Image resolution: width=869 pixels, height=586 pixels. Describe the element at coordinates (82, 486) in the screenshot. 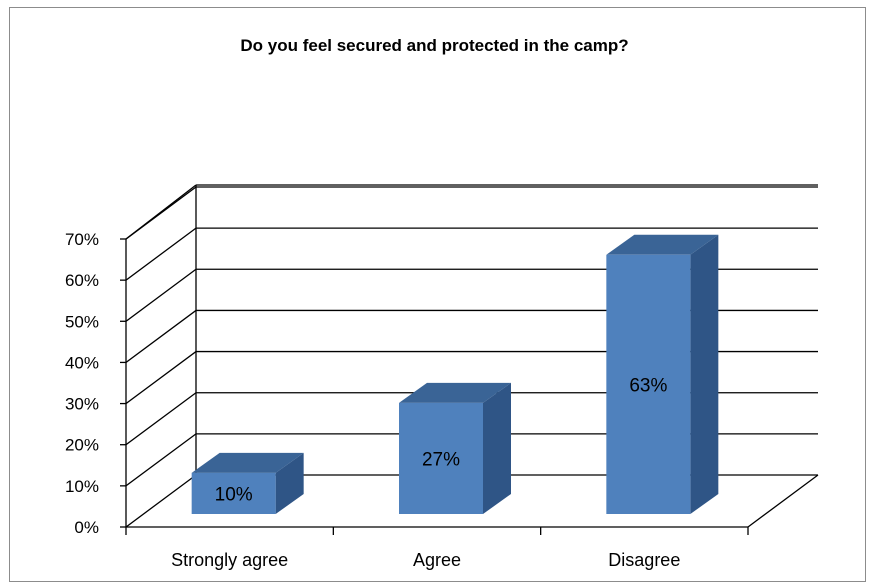

I see `y-tick-label: 10%` at that location.